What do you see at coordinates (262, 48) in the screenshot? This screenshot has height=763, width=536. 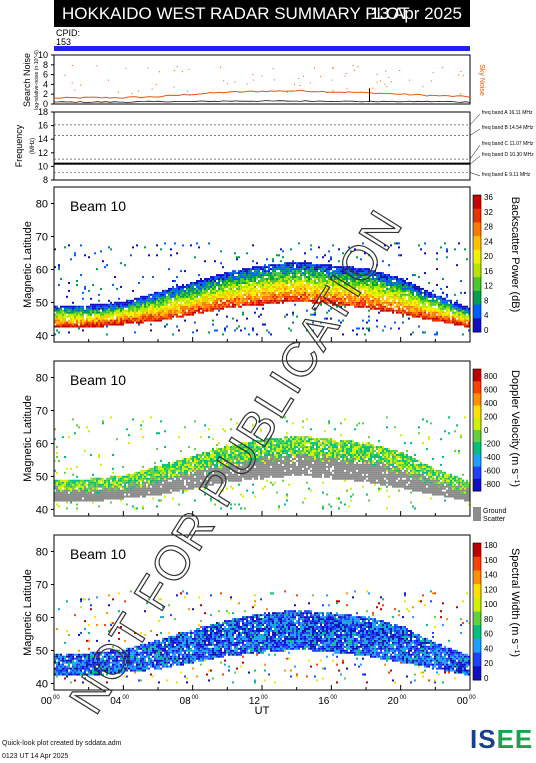 I see `cpid-bar` at bounding box center [262, 48].